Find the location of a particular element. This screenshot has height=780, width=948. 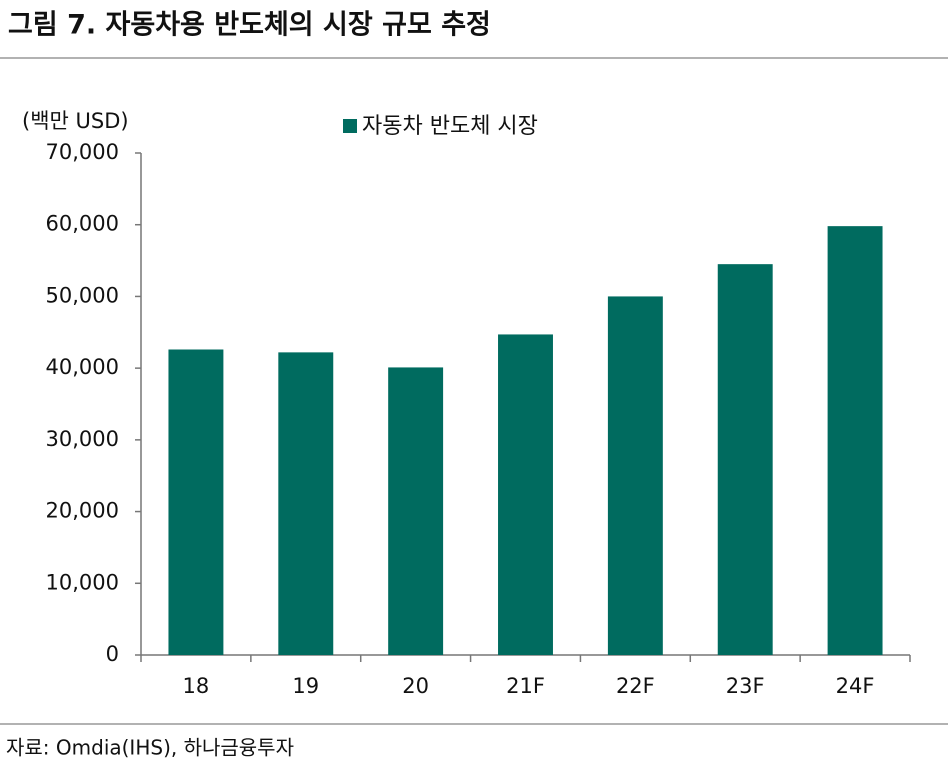

y-tick-label: 0 is located at coordinates (112, 654).